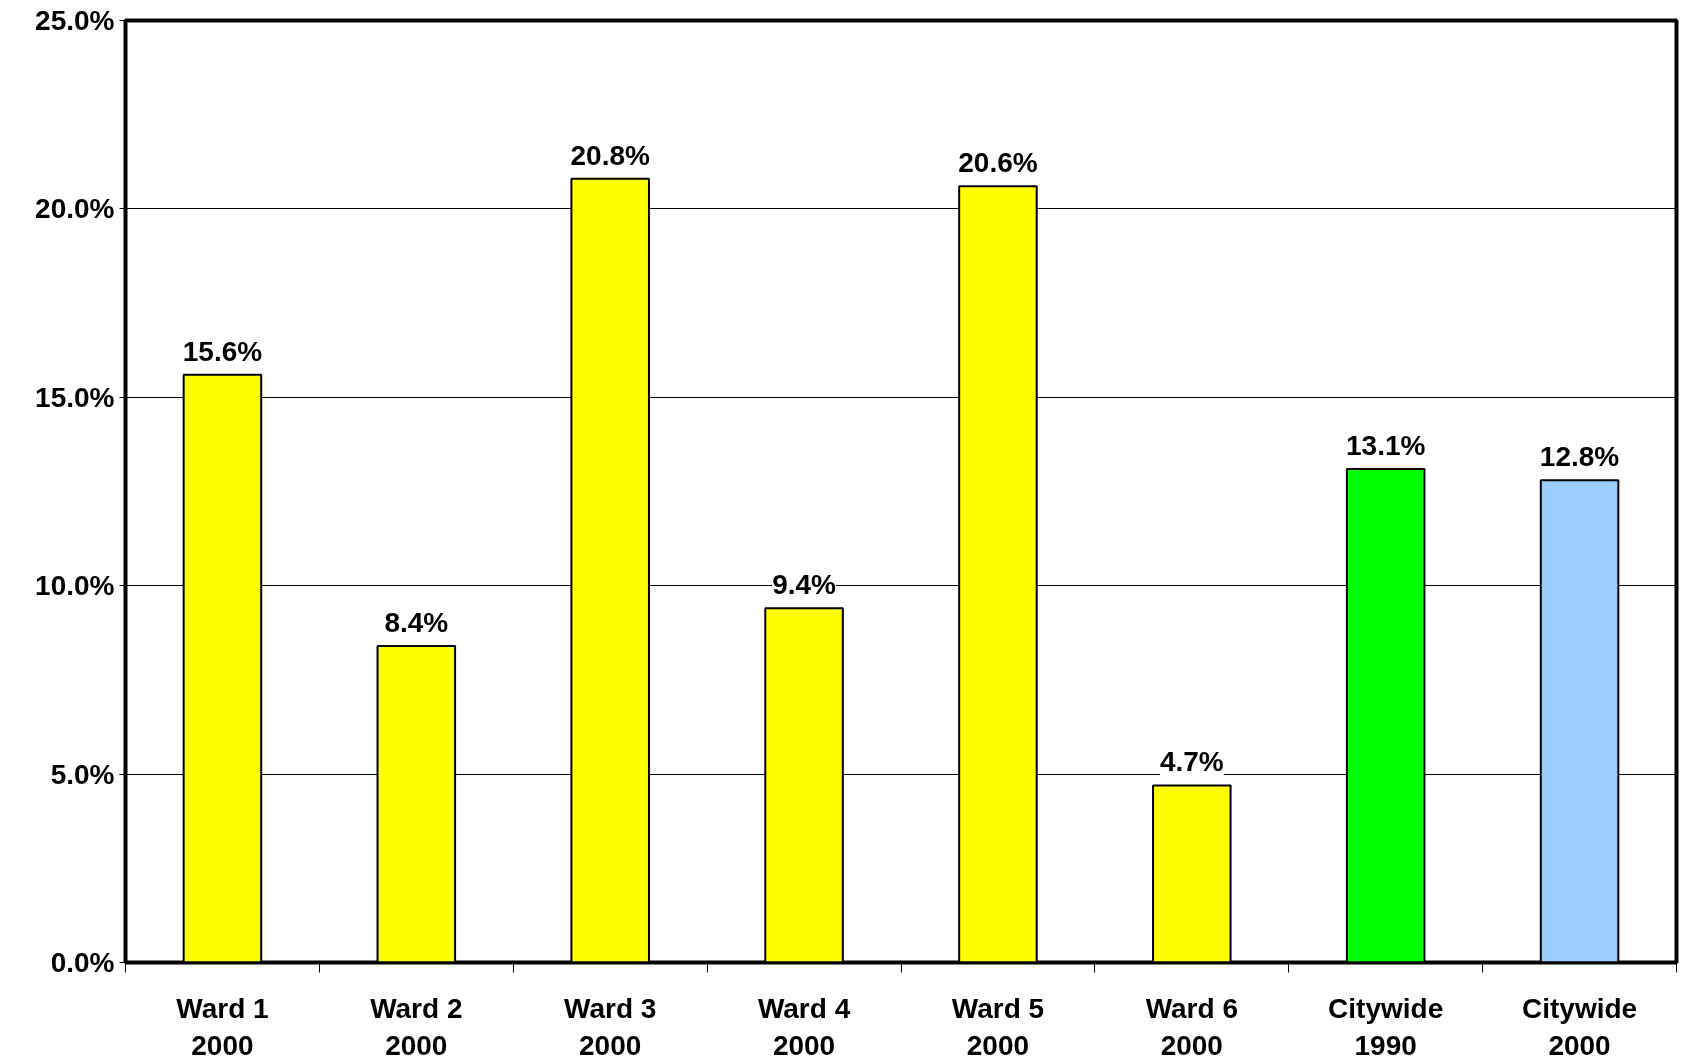 The width and height of the screenshot is (1684, 1063). What do you see at coordinates (610, 155) in the screenshot?
I see `data-label: 20.8%` at bounding box center [610, 155].